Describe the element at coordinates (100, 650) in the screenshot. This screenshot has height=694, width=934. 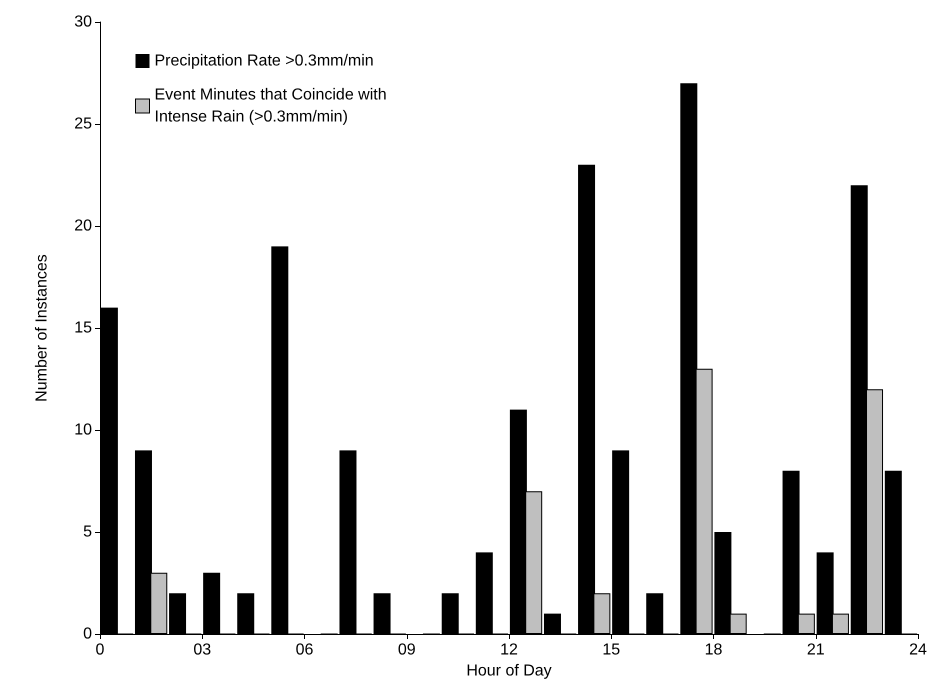
I see `x-tick-label: 0` at that location.